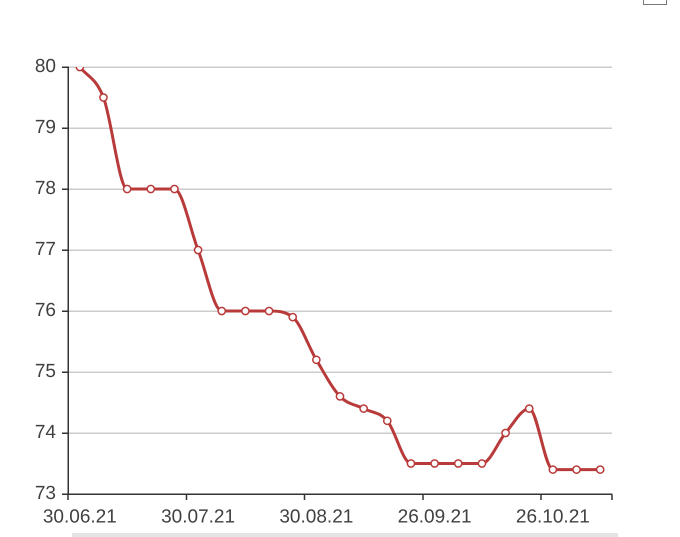 The image size is (680, 537). I want to click on y-tick-label: 74, so click(45, 433).